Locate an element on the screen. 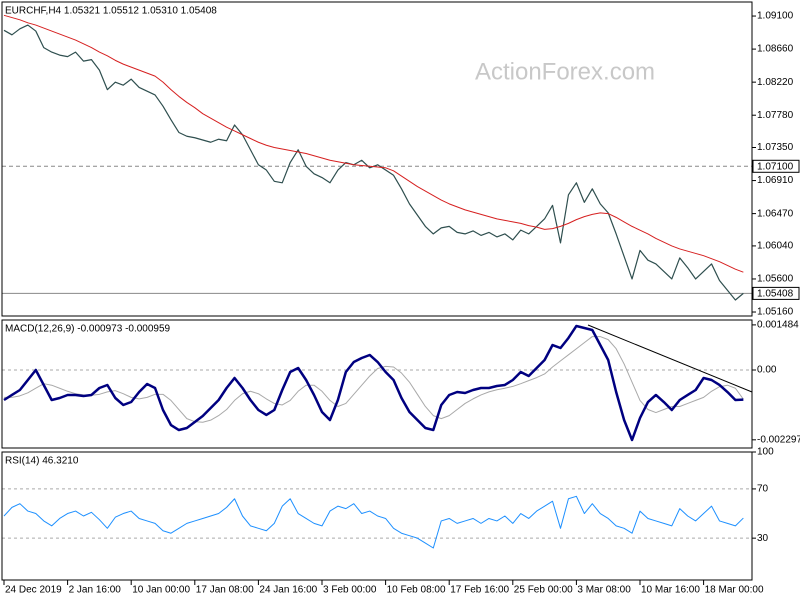  y-tick-label: 1.05600 is located at coordinates (775, 279).